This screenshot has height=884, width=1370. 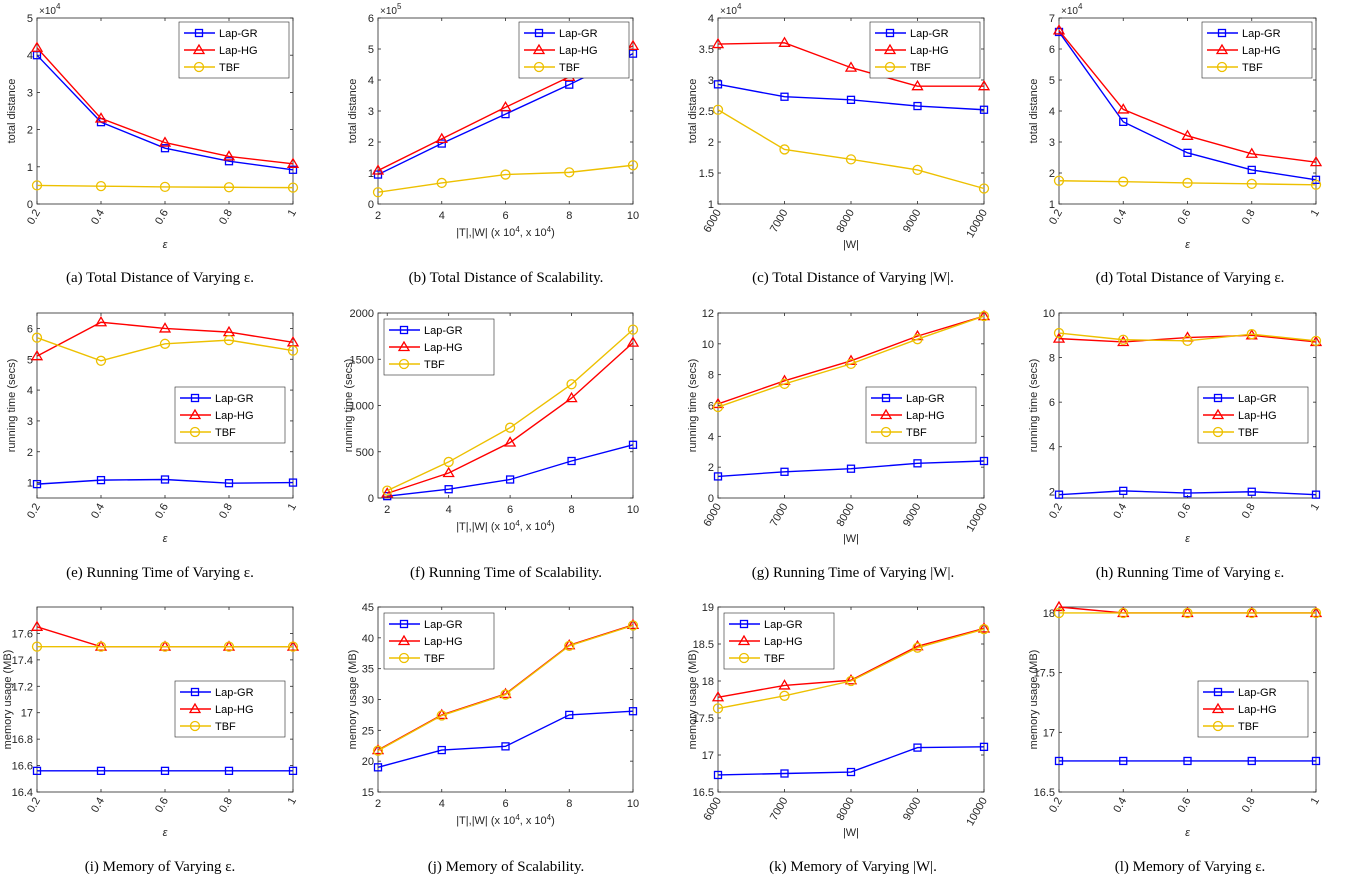 What do you see at coordinates (1190, 867) in the screenshot?
I see `chart-caption: (l) Memory of Varying ε.` at bounding box center [1190, 867].